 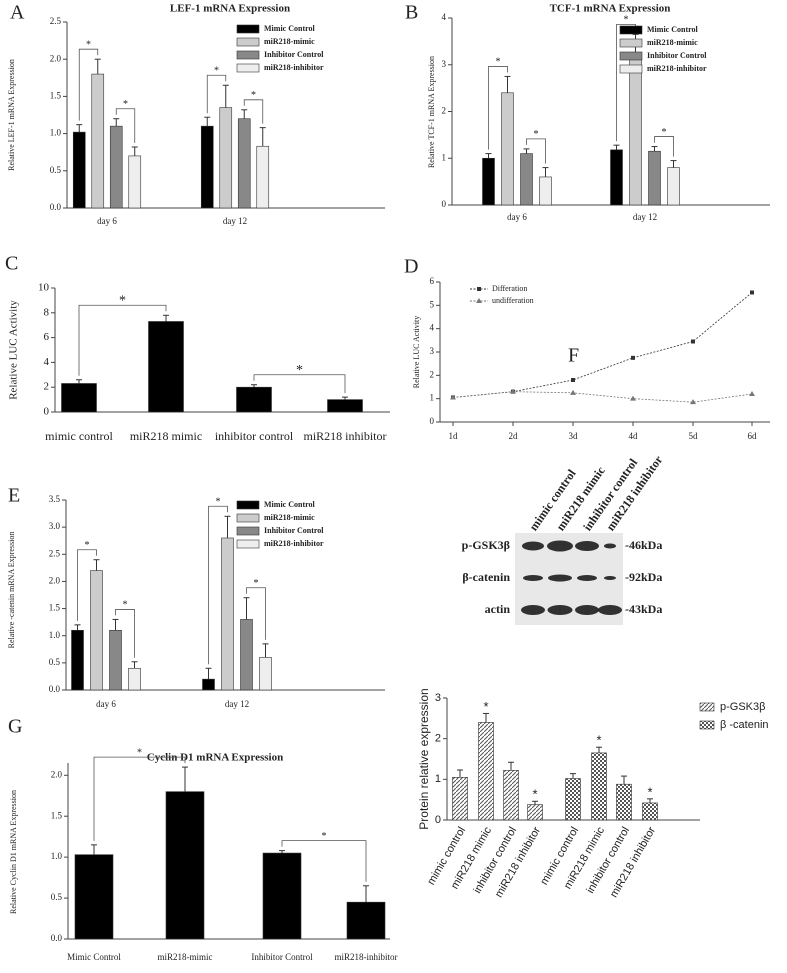 I want to click on y-tick-label: 3.0, so click(x=55, y=526).